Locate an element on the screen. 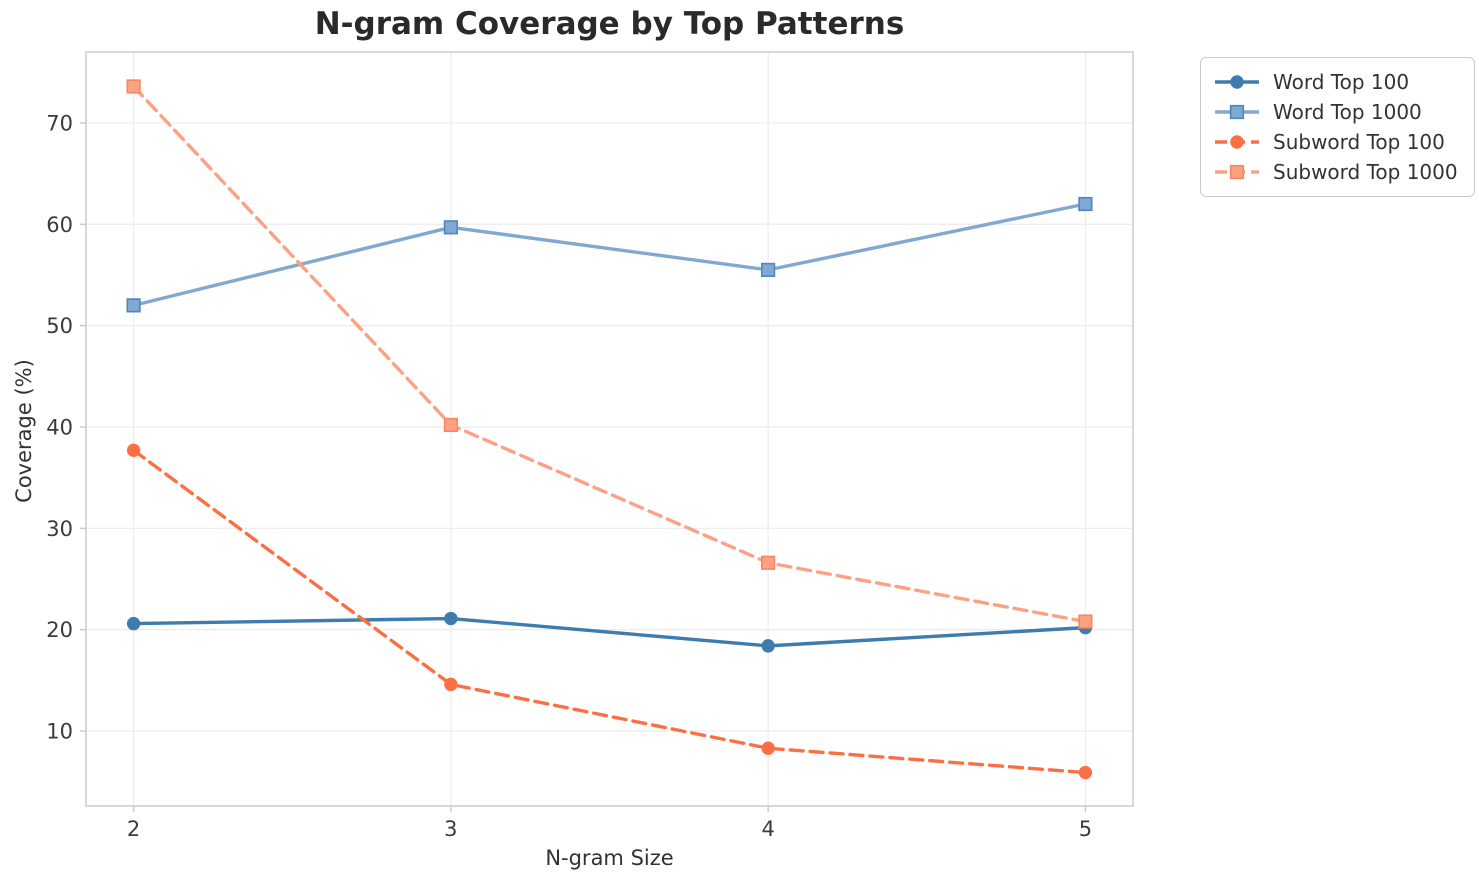  legend-item-subword-top-1000: Subword Top 1000 is located at coordinates (1335, 172).